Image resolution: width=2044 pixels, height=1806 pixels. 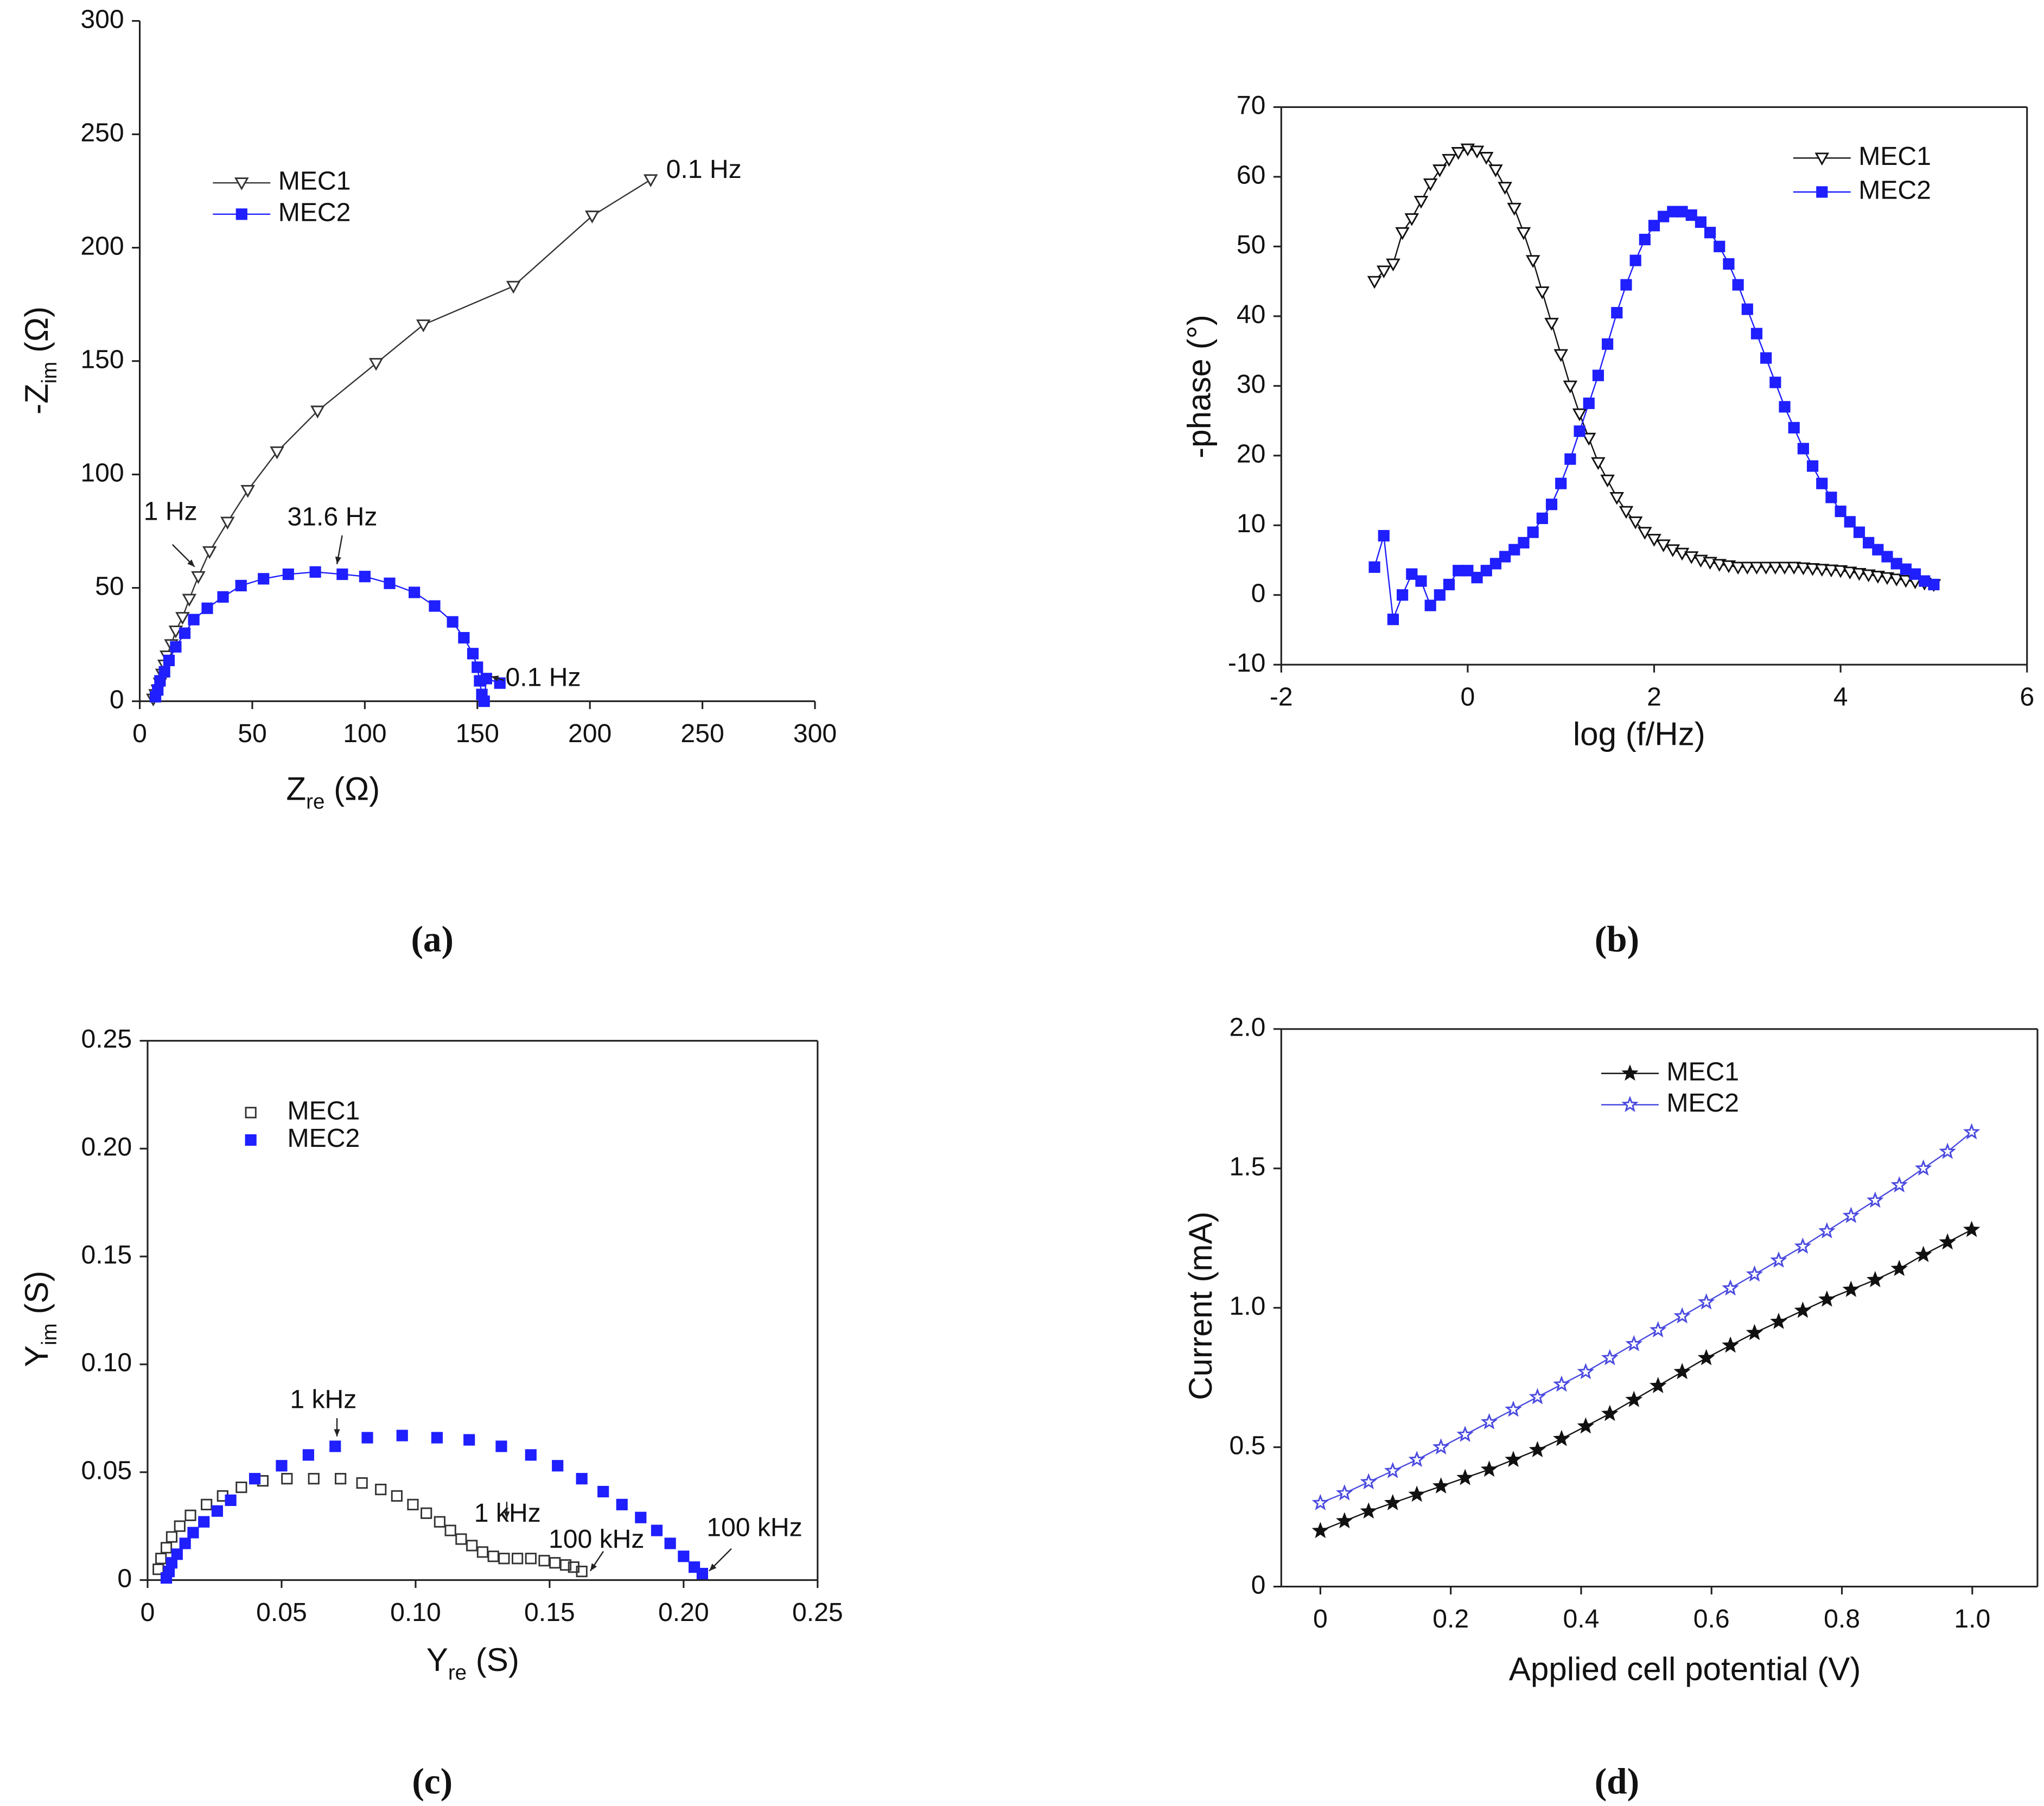 I want to click on annotation: 31.6 Hz, so click(x=333, y=516).